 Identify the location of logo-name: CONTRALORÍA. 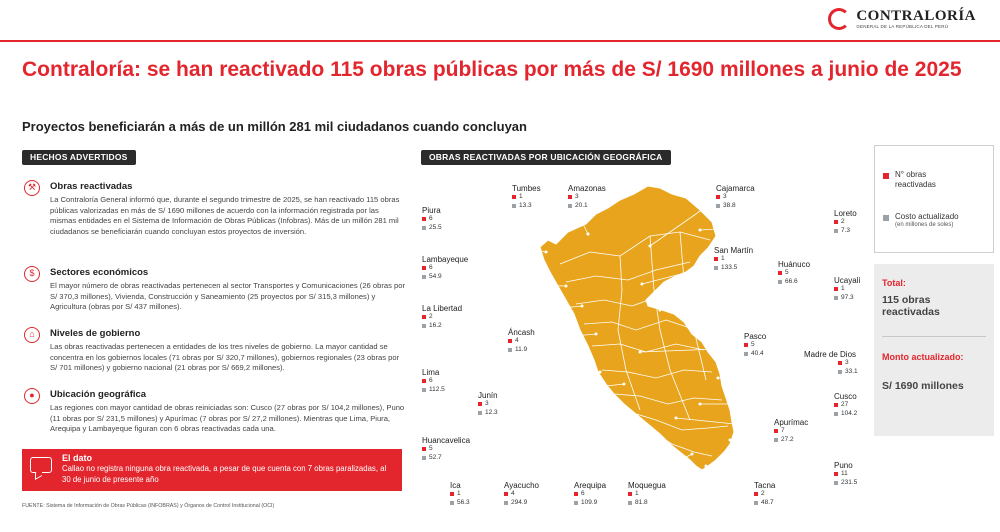
(916, 16).